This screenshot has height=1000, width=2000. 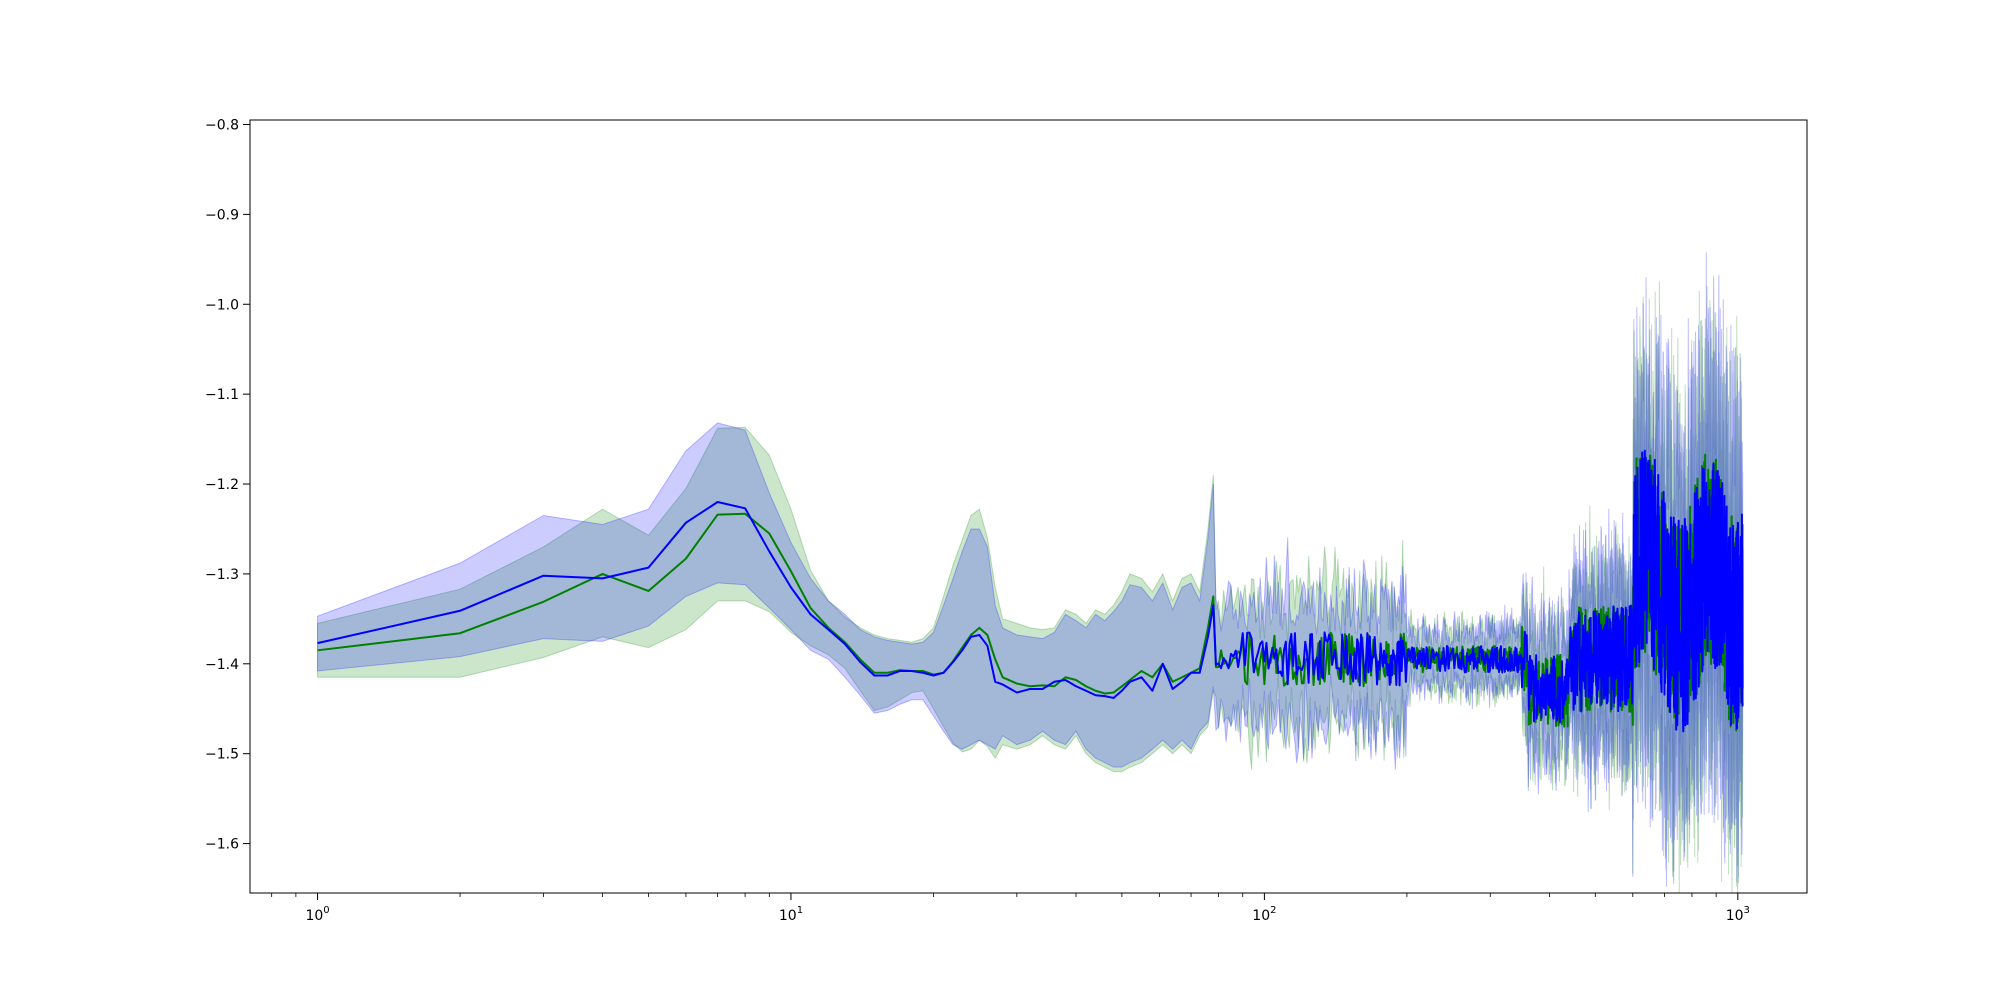 I want to click on x-tick-label: 10², so click(x=1264, y=914).